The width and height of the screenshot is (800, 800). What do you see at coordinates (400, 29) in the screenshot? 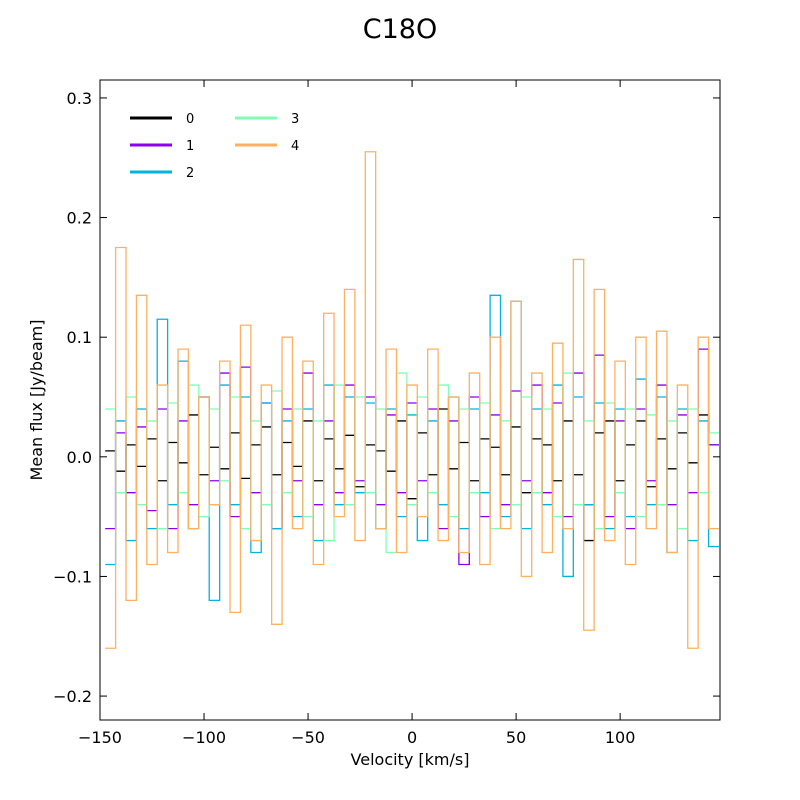
I see `chart-title: C18O` at bounding box center [400, 29].